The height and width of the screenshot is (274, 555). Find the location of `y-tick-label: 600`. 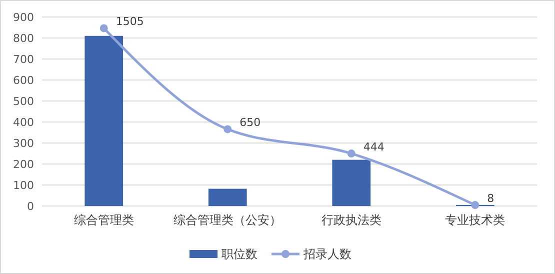

y-tick-label: 600 is located at coordinates (23, 80).